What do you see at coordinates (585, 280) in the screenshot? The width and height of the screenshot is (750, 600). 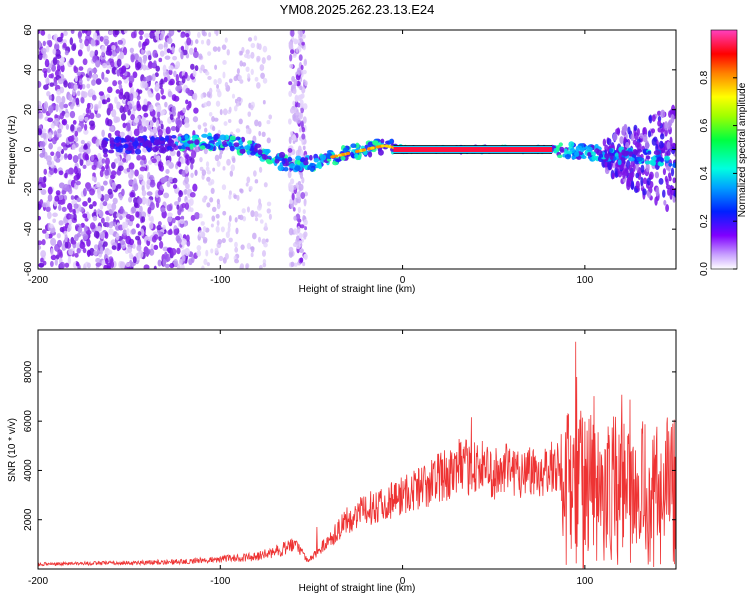 I see `top-x-tick-label: 100` at bounding box center [585, 280].